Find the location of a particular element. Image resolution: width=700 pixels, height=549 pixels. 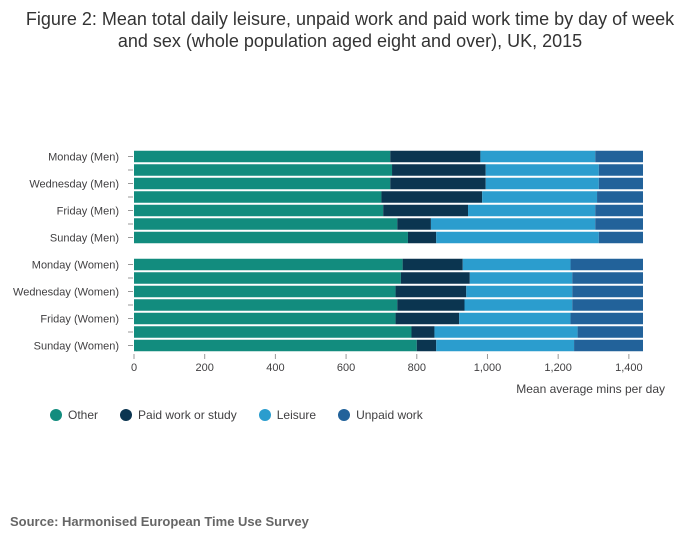

y-tick-label: Monday (Women) is located at coordinates (75, 266).